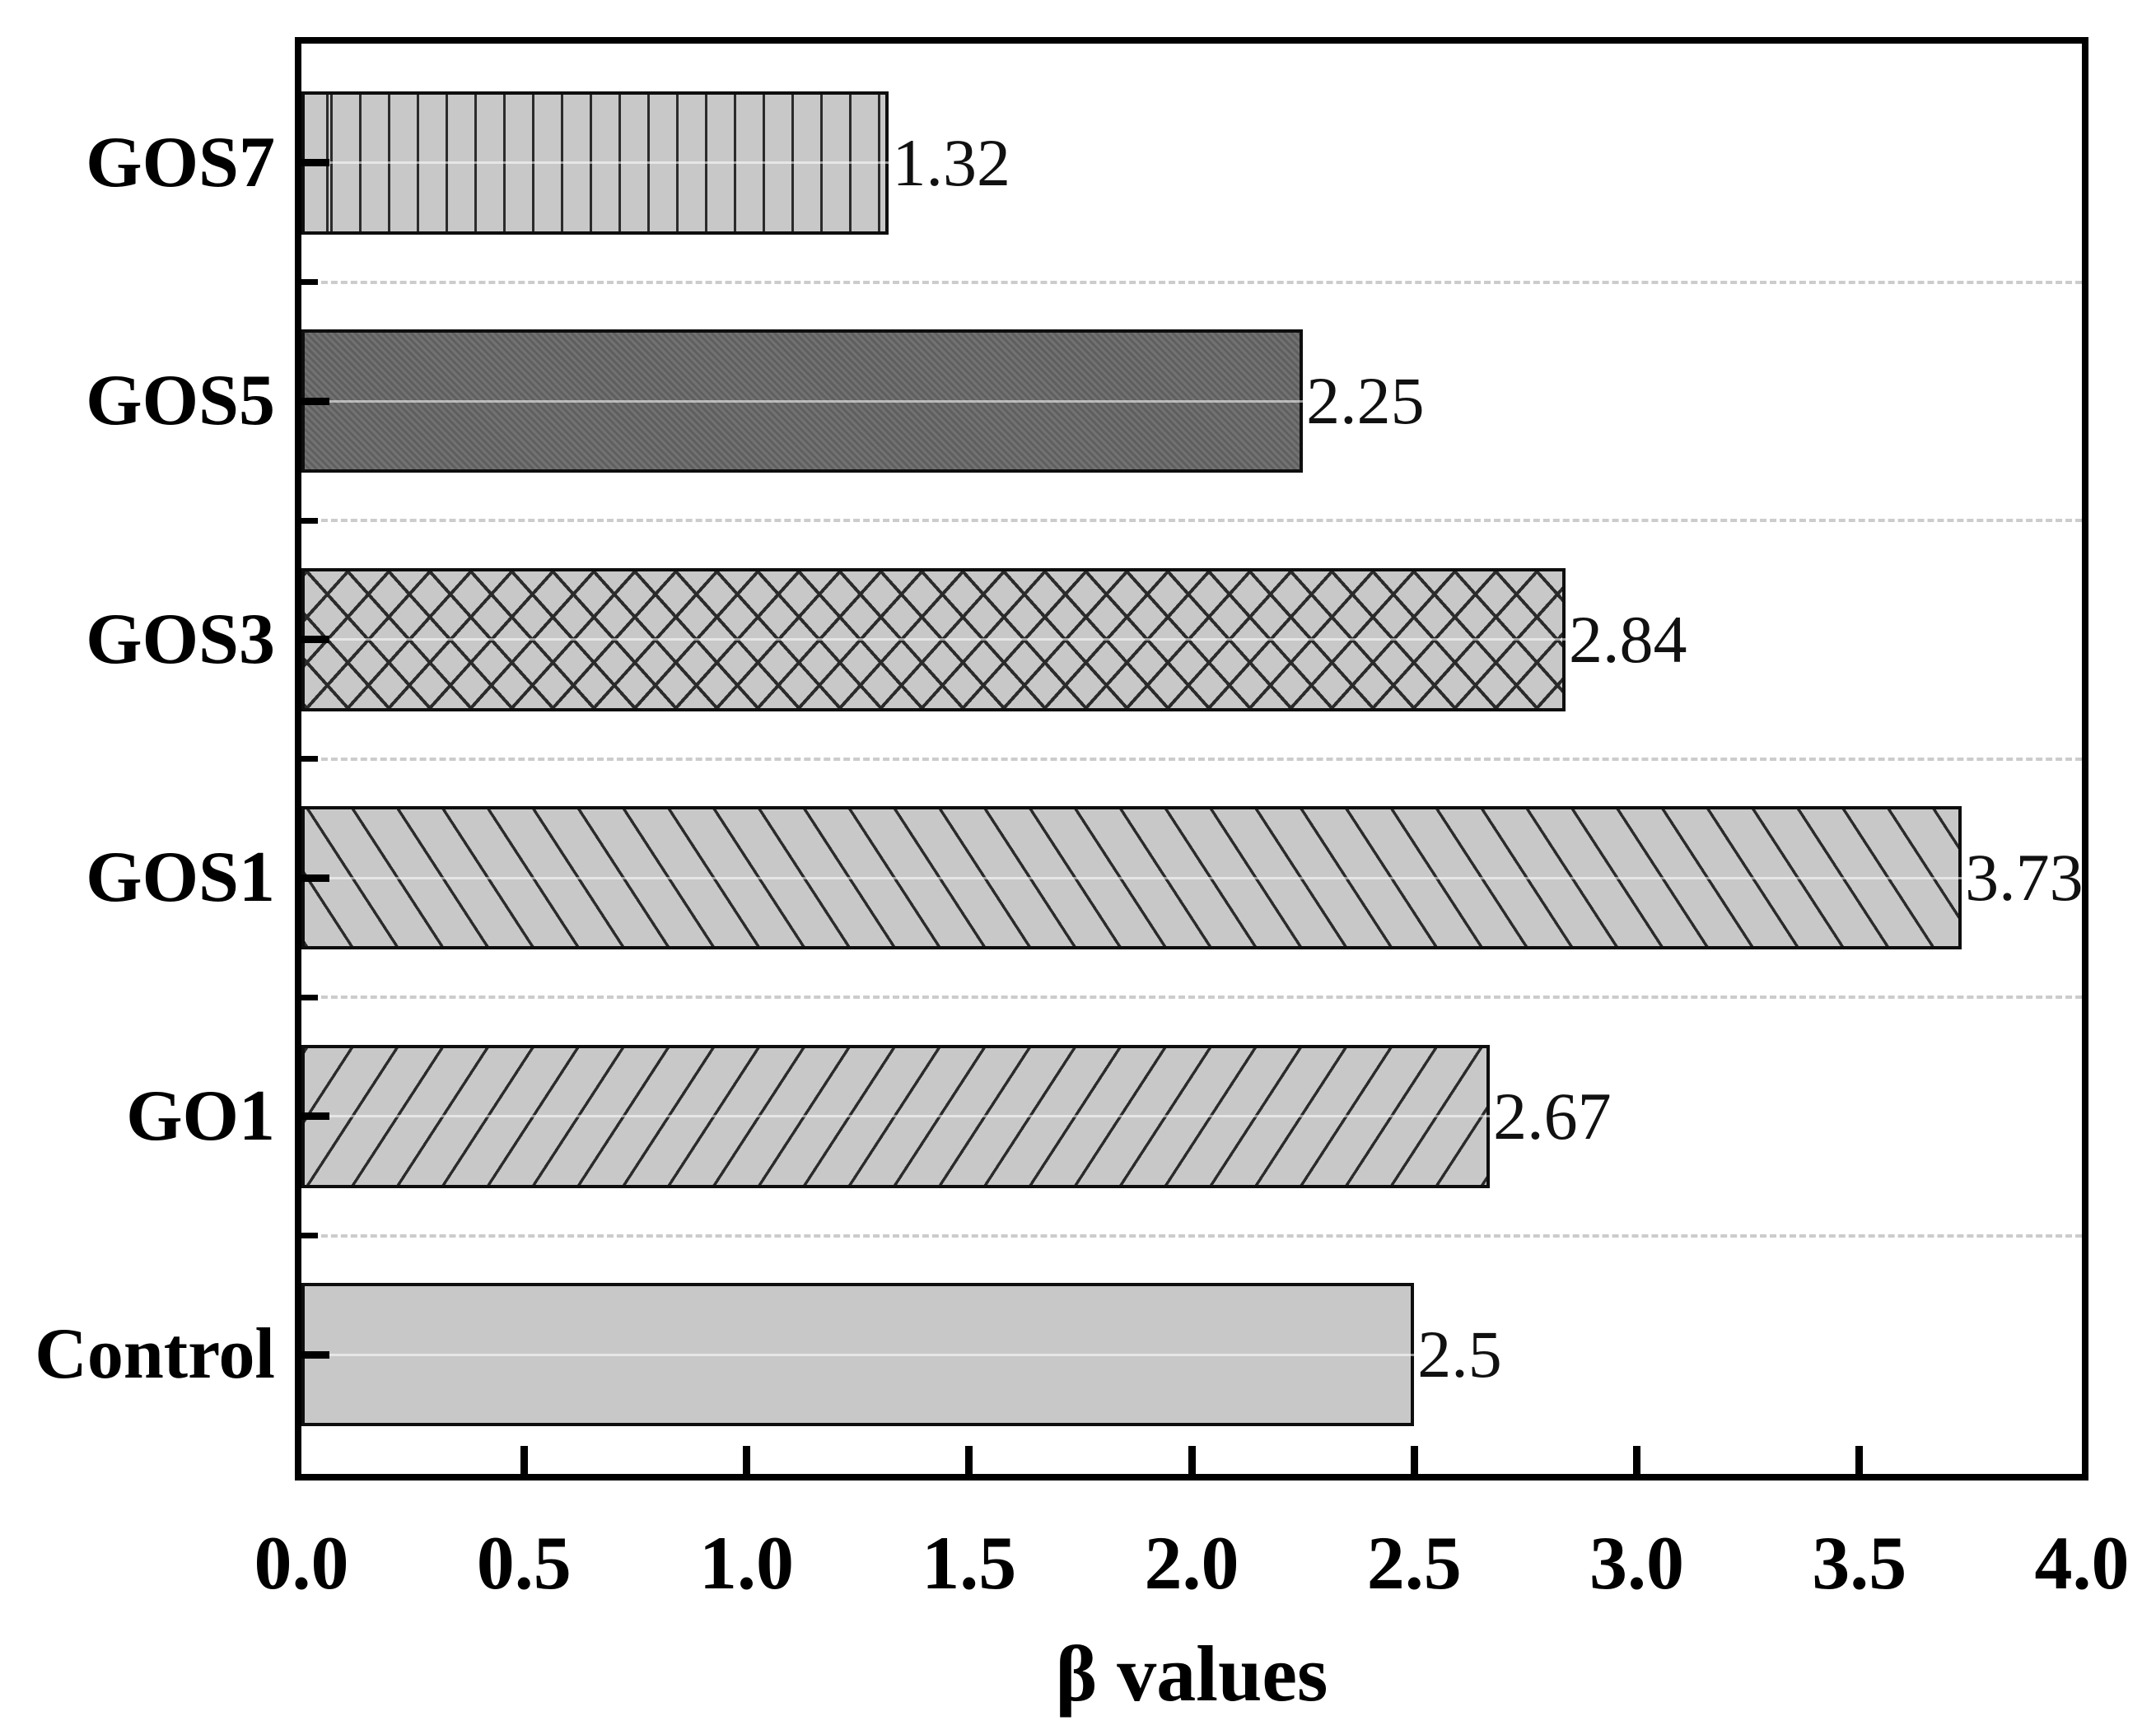 This screenshot has width=2156, height=1730. Describe the element at coordinates (301, 1563) in the screenshot. I see `x-tick-label: 0.0` at that location.